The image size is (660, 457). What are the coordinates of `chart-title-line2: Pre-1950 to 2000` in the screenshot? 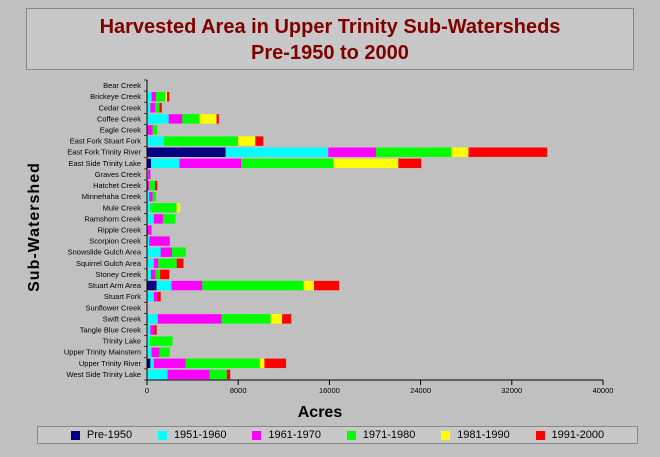 It's located at (330, 53).